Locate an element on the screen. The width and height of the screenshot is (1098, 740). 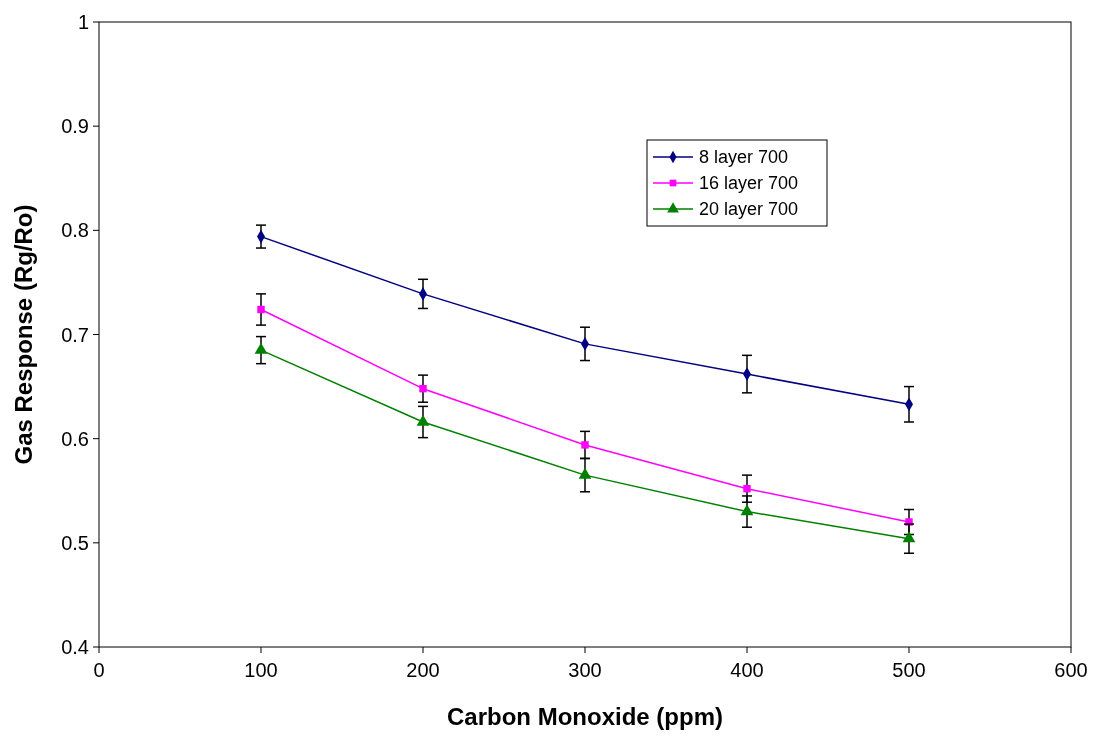
x-tick-label: 500 is located at coordinates (909, 670).